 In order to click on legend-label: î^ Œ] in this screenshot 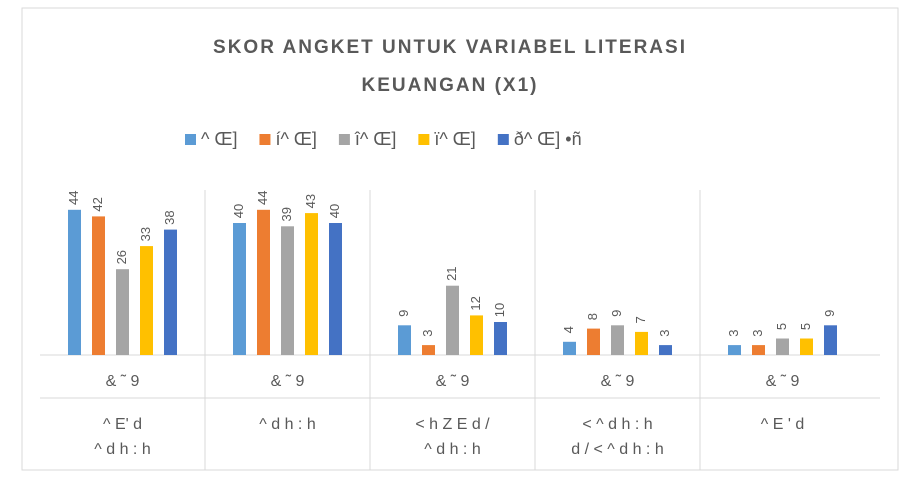, I will do `click(375, 139)`.